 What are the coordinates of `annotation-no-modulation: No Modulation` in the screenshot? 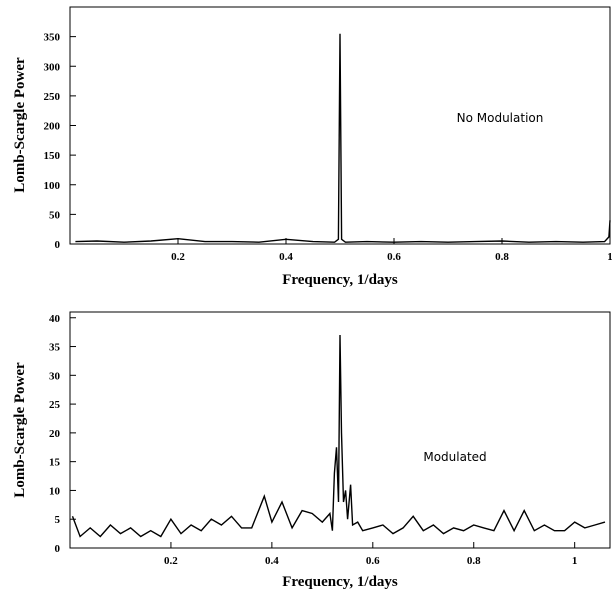 It's located at (500, 118).